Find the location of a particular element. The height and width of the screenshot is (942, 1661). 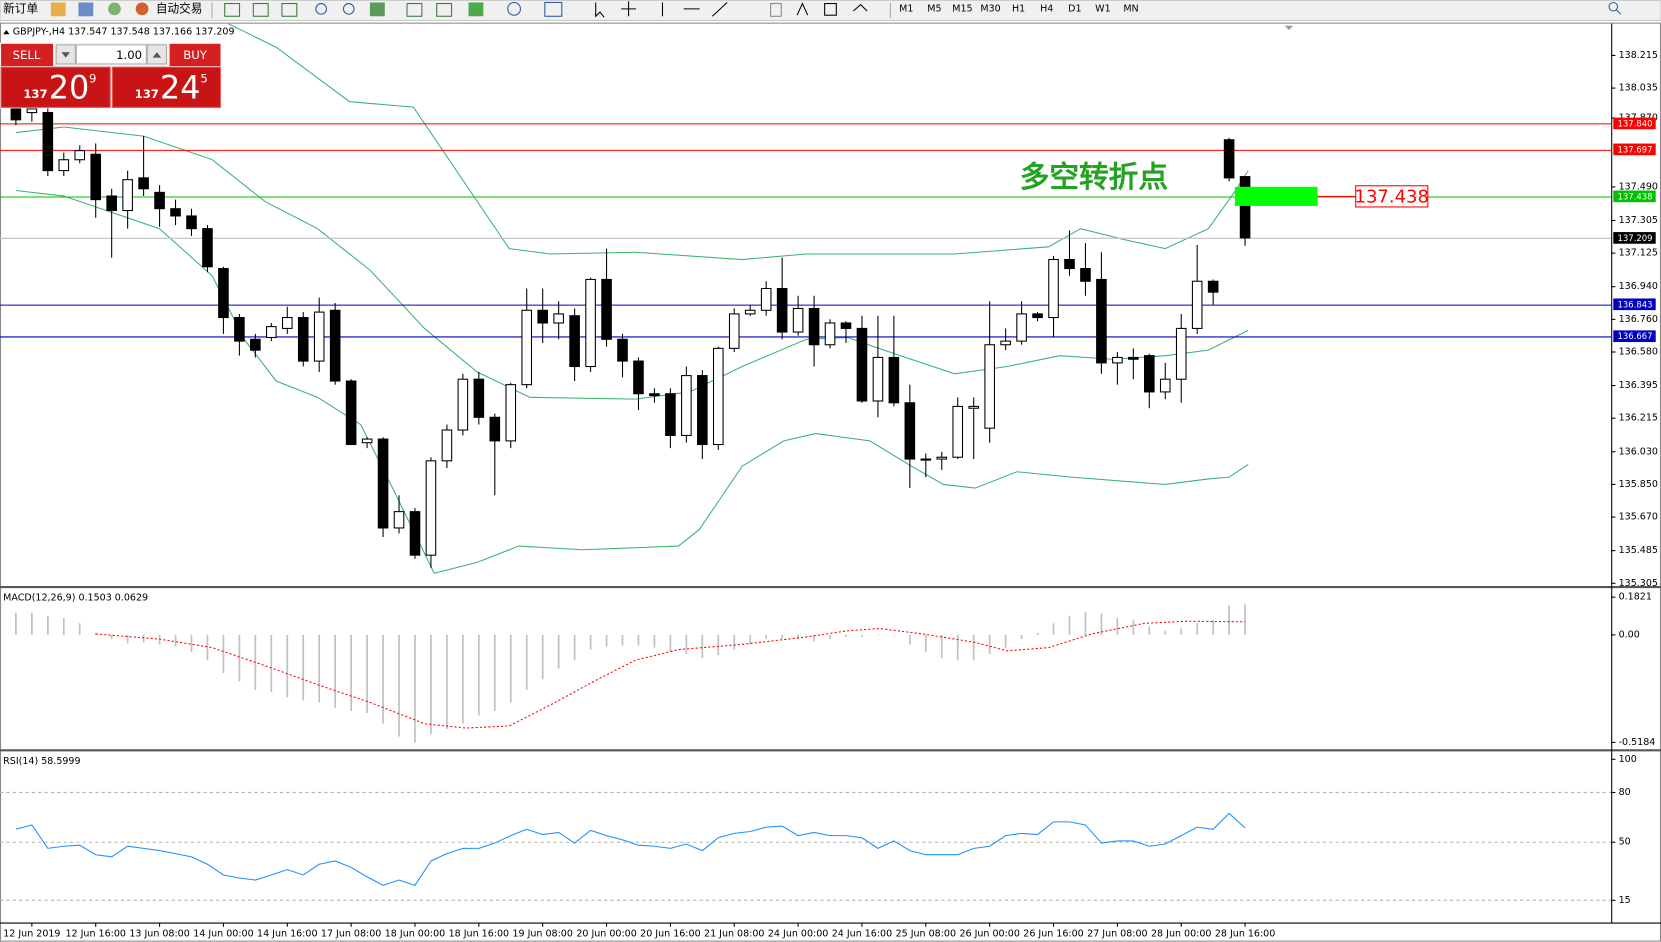

y-tick-label: 138.215 is located at coordinates (1638, 55).